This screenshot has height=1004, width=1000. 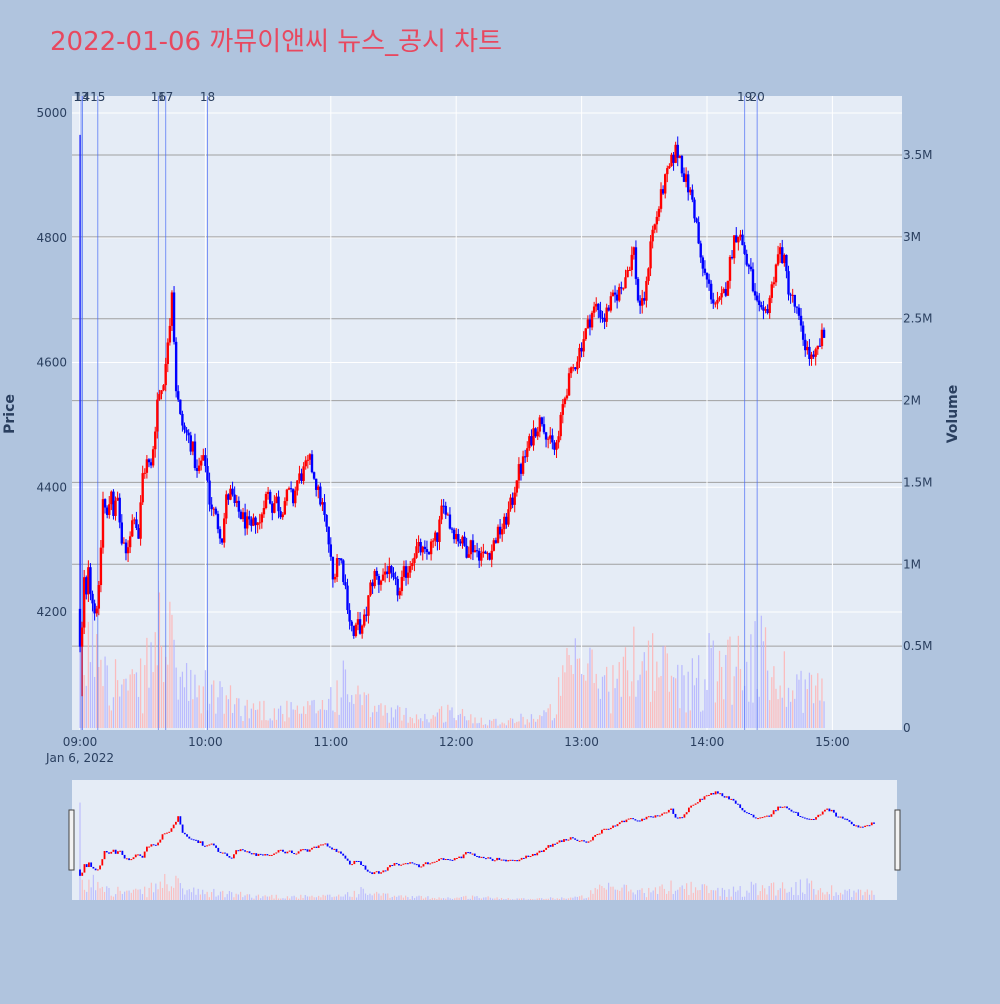 What do you see at coordinates (484, 840) in the screenshot?
I see `range-slider` at bounding box center [484, 840].